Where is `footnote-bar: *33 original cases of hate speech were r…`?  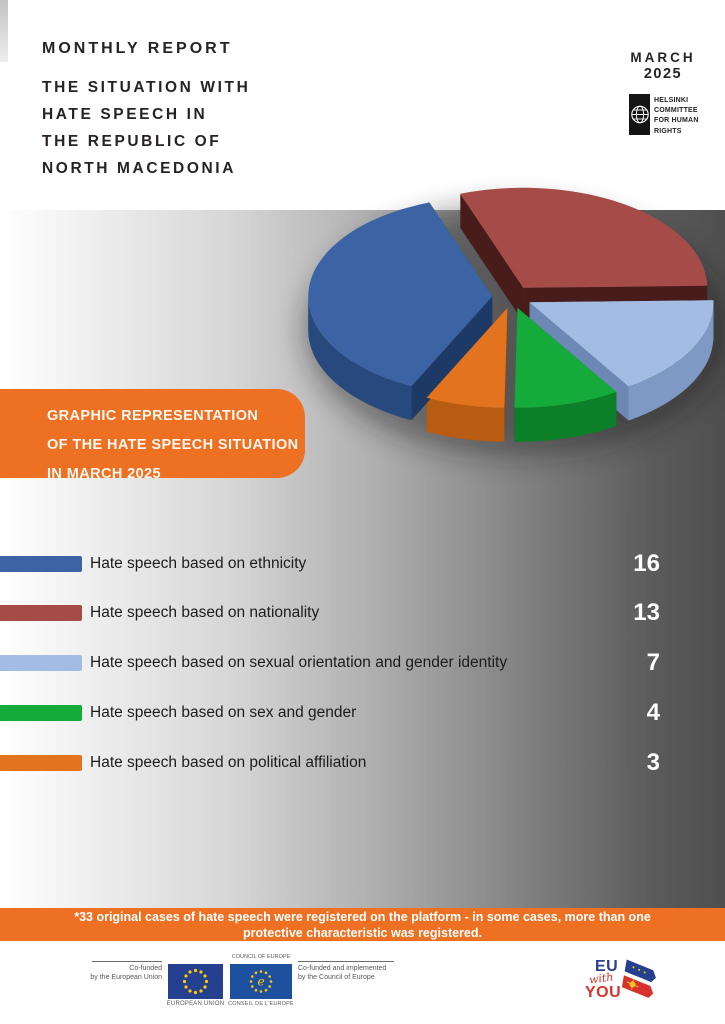 footnote-bar: *33 original cases of hate speech were r… is located at coordinates (362, 924).